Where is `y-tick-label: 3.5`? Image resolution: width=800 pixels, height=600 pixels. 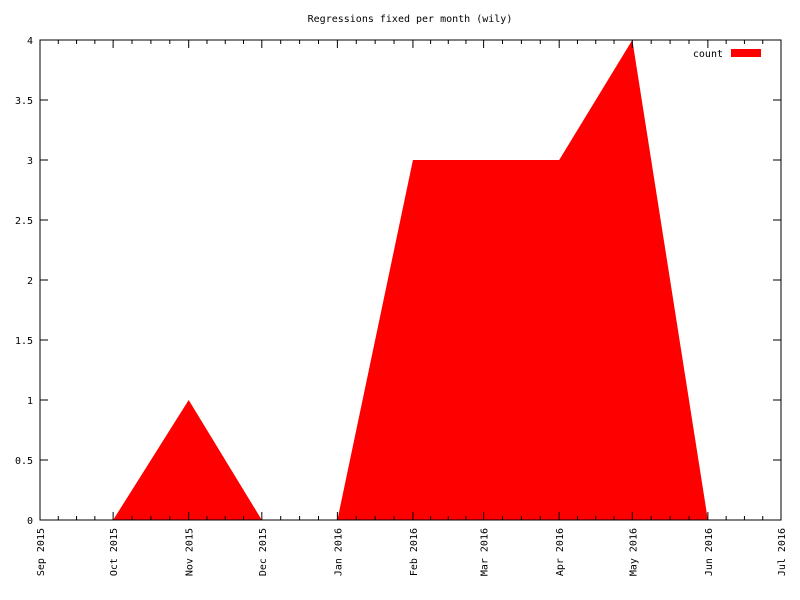
y-tick-label: 3.5 is located at coordinates (24, 101).